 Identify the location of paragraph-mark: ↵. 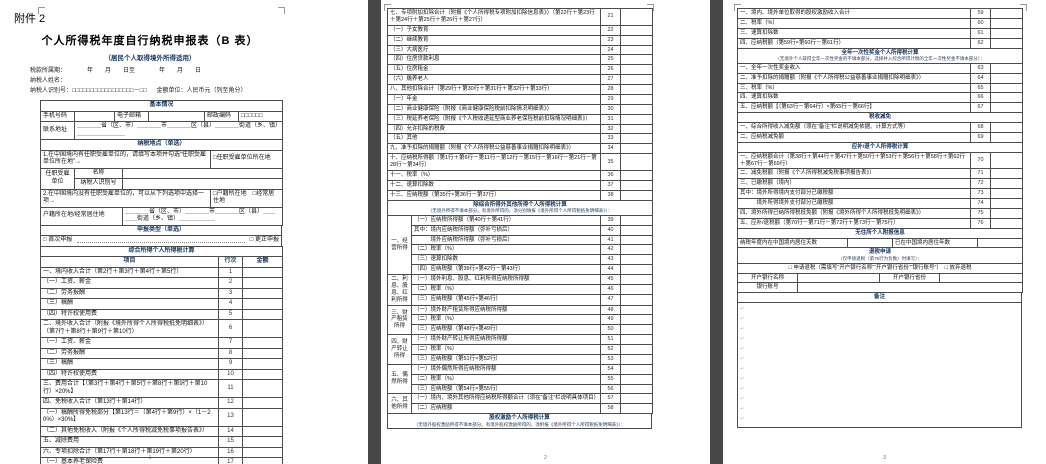
(742, 309).